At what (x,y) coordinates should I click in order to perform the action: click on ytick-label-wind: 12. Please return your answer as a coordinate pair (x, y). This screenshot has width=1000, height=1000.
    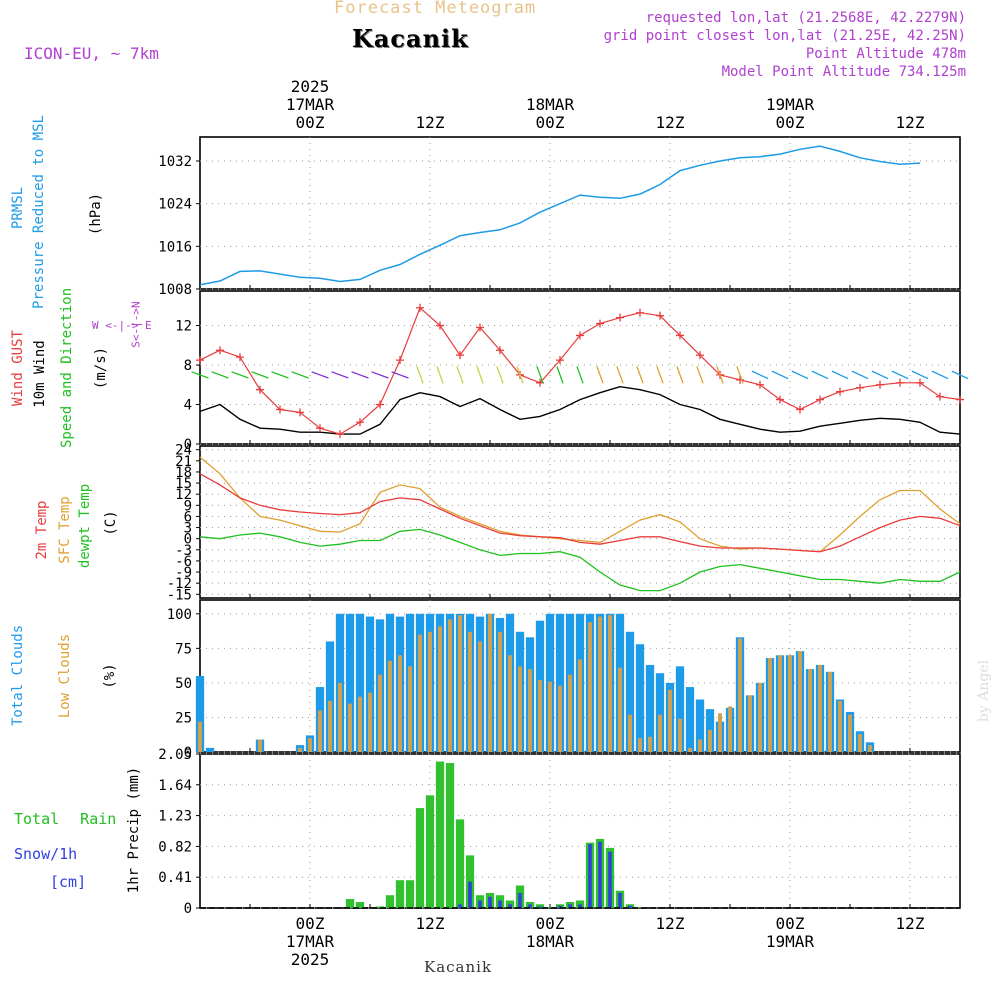
    Looking at the image, I should click on (183, 327).